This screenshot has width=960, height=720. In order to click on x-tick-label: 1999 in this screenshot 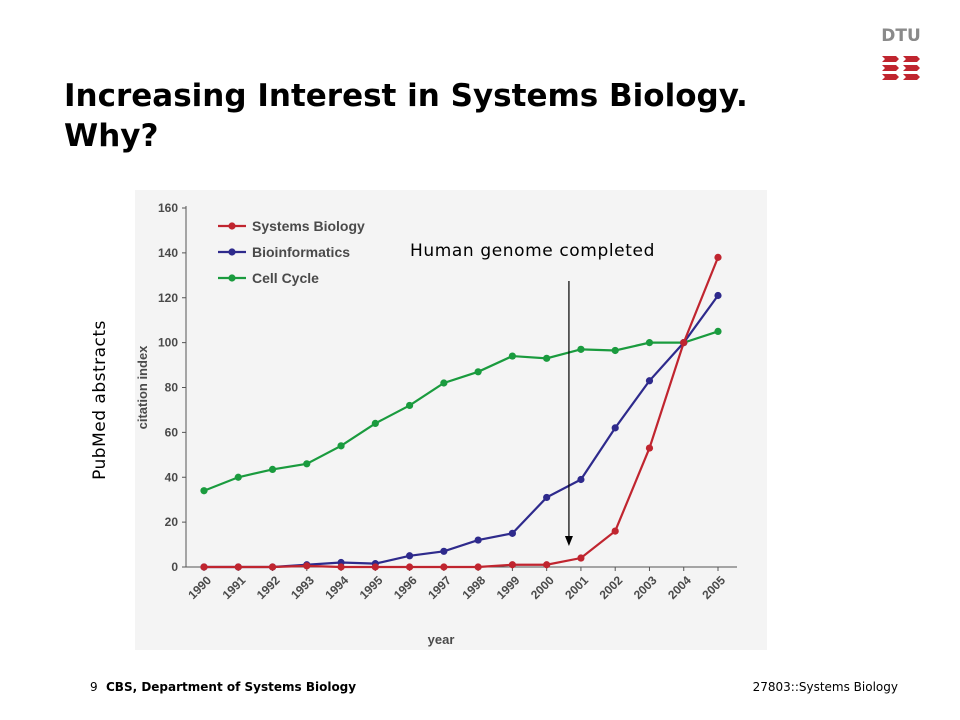, I will do `click(508, 587)`.